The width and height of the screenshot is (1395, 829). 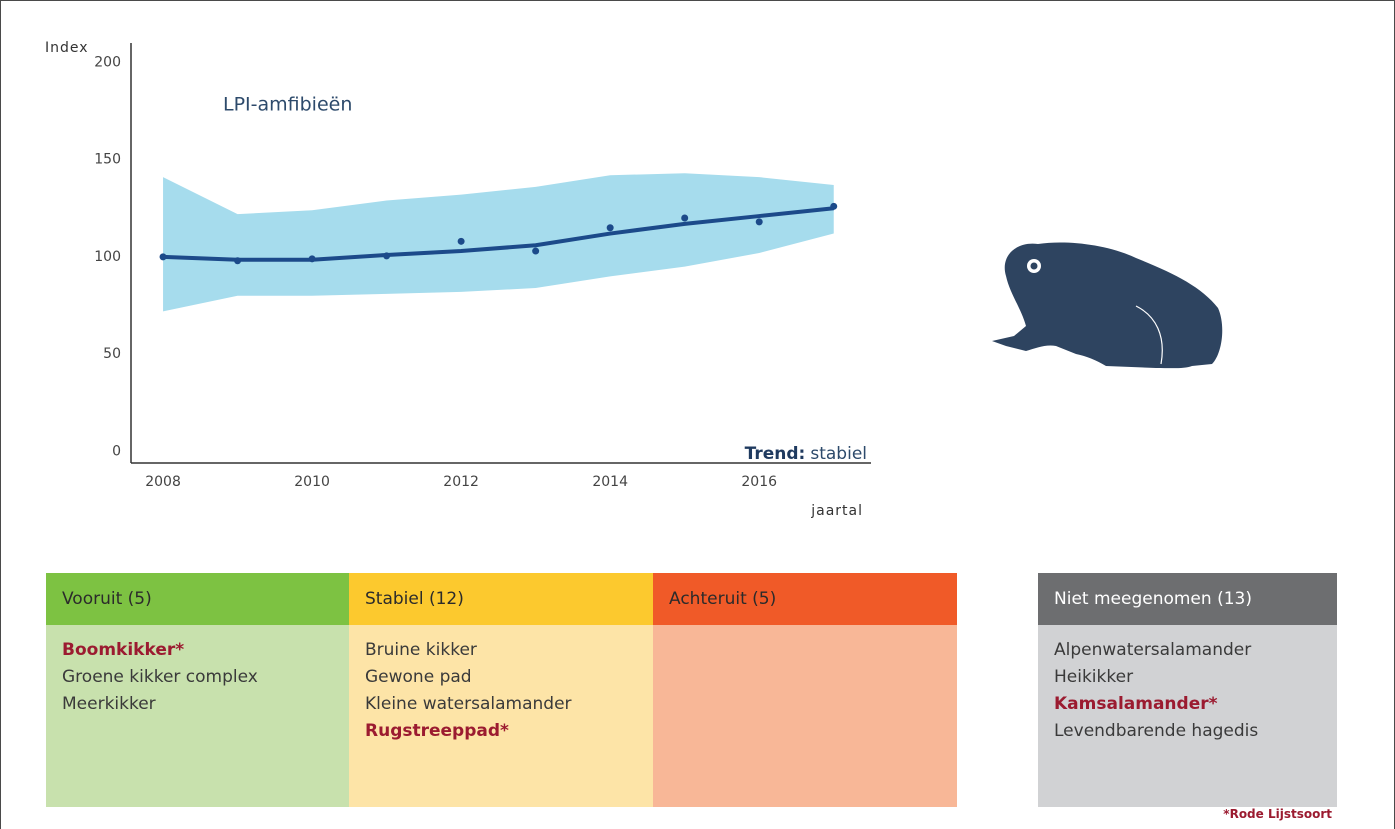 What do you see at coordinates (437, 731) in the screenshot?
I see `species-item: Rugstreeppad*` at bounding box center [437, 731].